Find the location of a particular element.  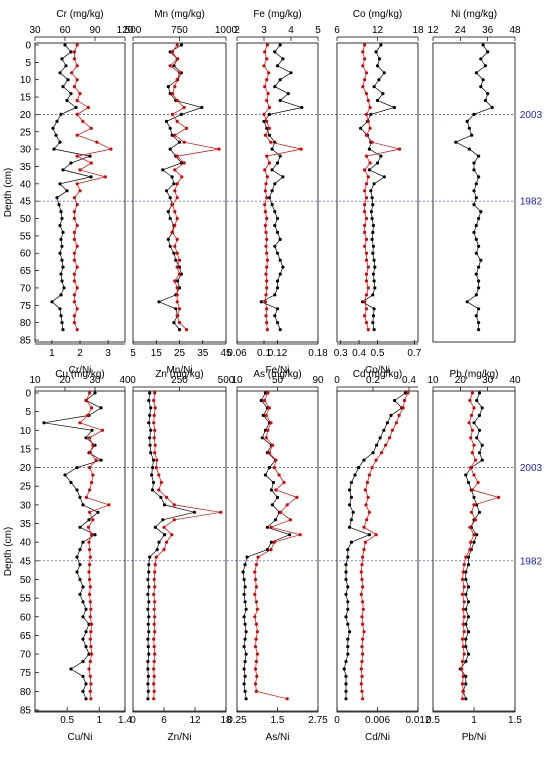

depth-tick-label: 20 is located at coordinates (26, 468).